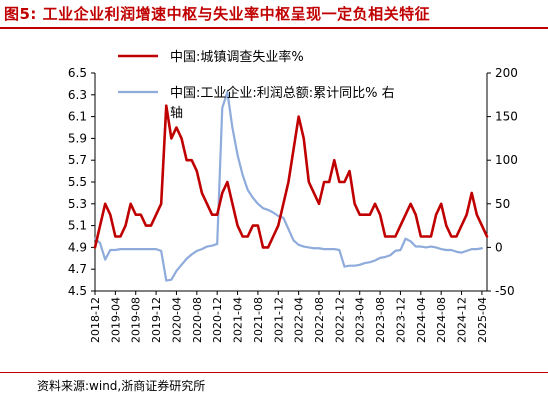  Describe the element at coordinates (121, 386) in the screenshot. I see `source-note: 资料来源:wind,浙商证券研究所` at that location.